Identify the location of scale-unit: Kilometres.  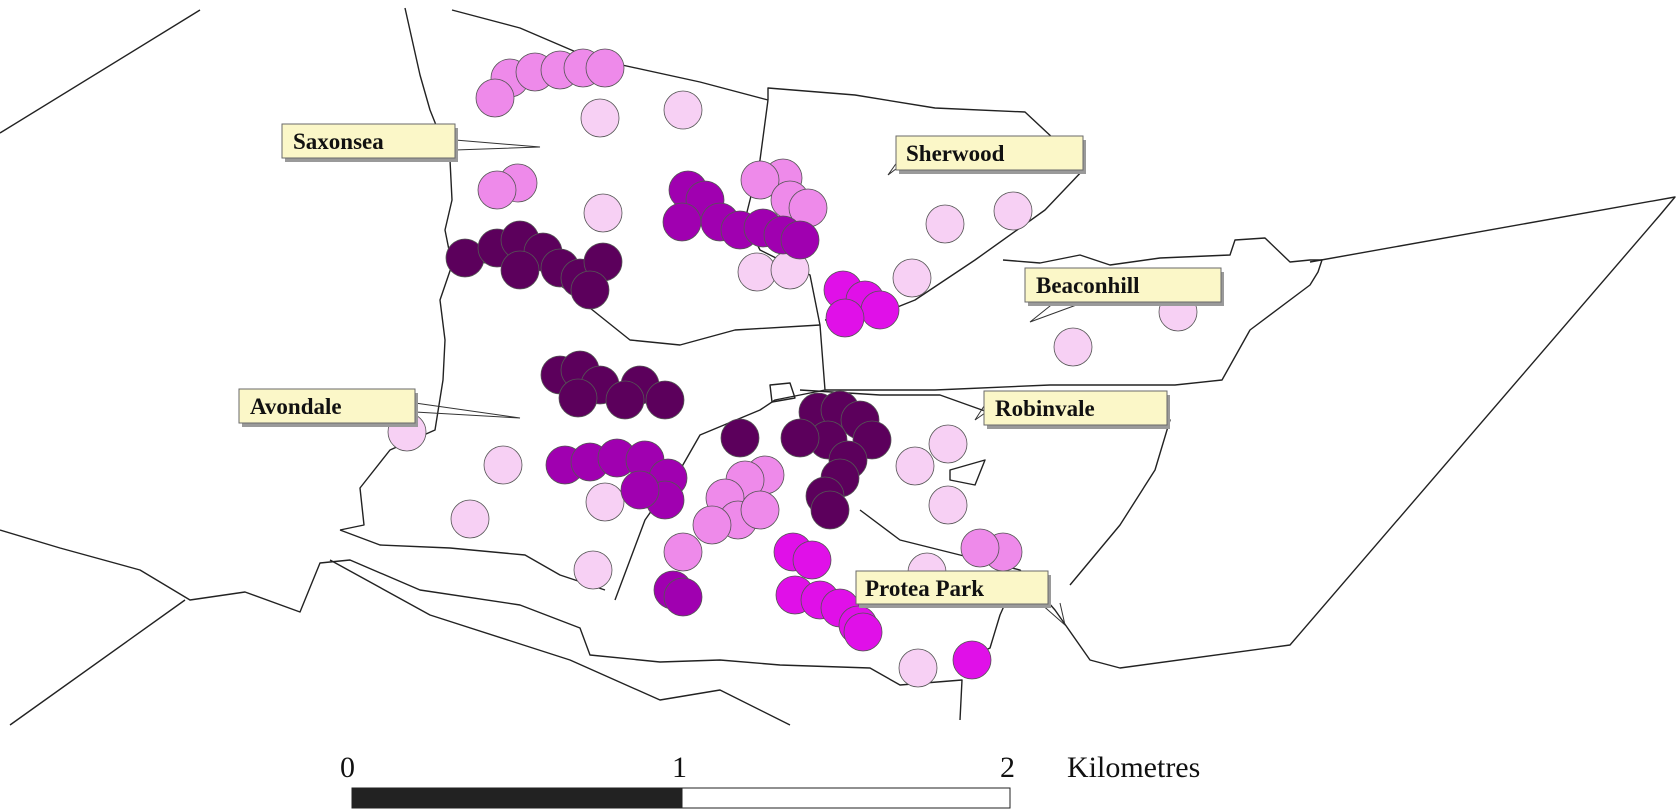
(1133, 767).